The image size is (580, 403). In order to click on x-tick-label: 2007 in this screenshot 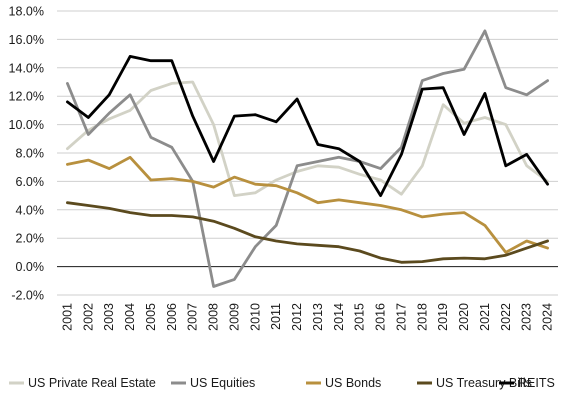, I will do `click(193, 317)`.